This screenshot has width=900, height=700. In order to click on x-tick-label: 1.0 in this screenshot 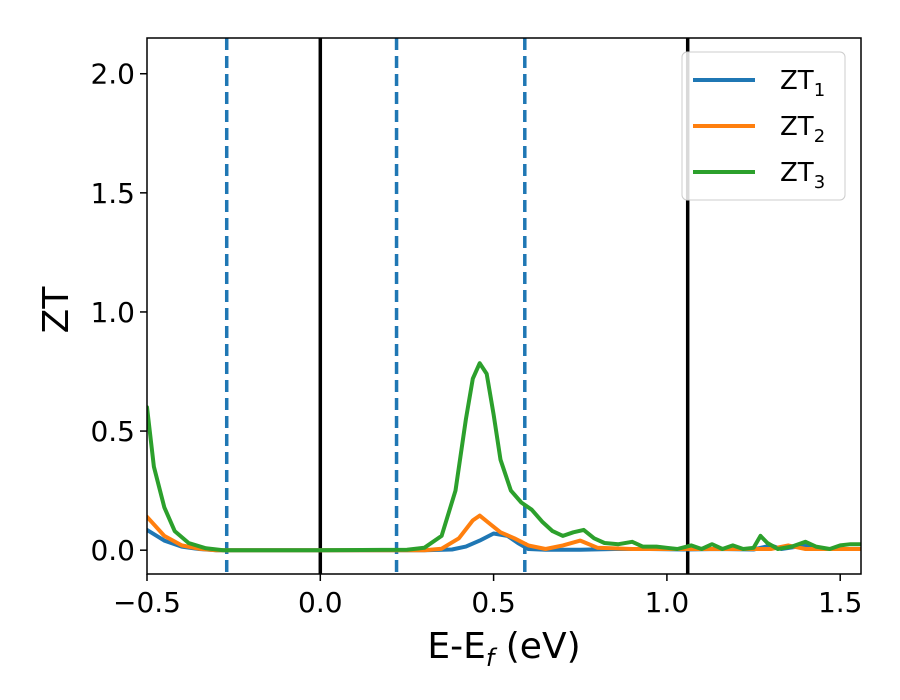, I will do `click(667, 602)`.